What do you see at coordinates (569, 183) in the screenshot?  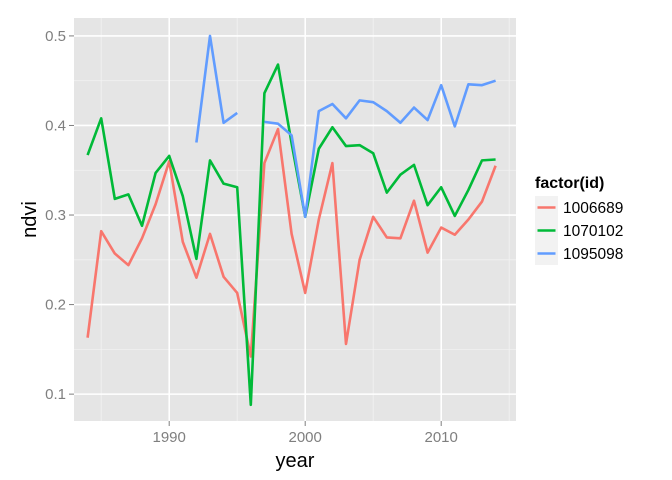 I see `legend-title: factor(id)` at bounding box center [569, 183].